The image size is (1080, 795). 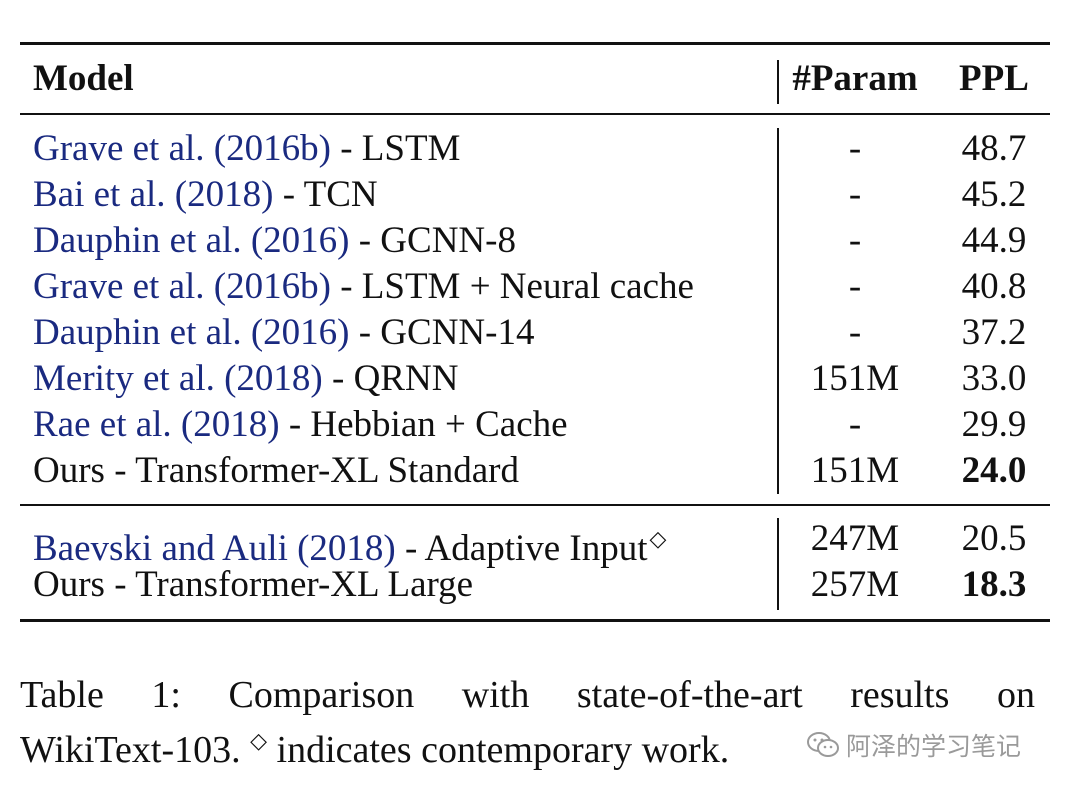 What do you see at coordinates (178, 378) in the screenshot?
I see `citation-link: Merity et al. (2018)` at bounding box center [178, 378].